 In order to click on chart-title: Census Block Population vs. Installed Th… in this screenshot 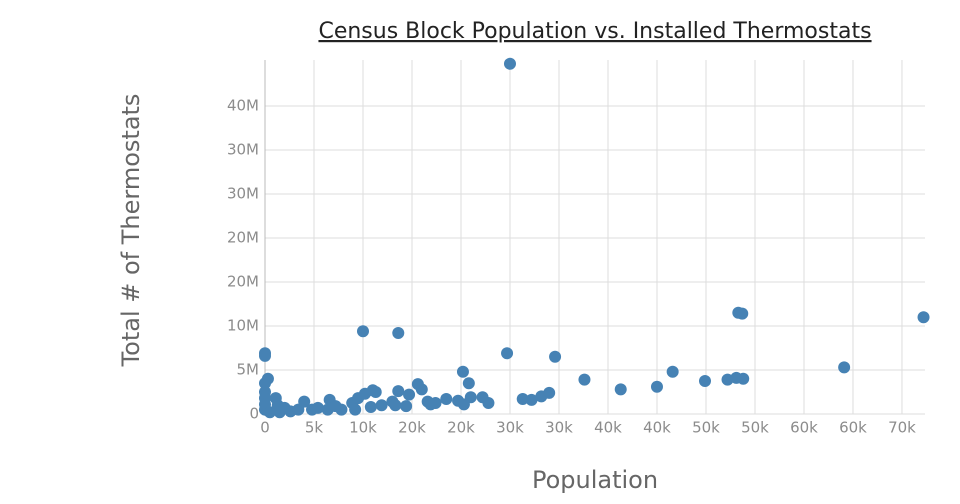, I will do `click(594, 31)`.